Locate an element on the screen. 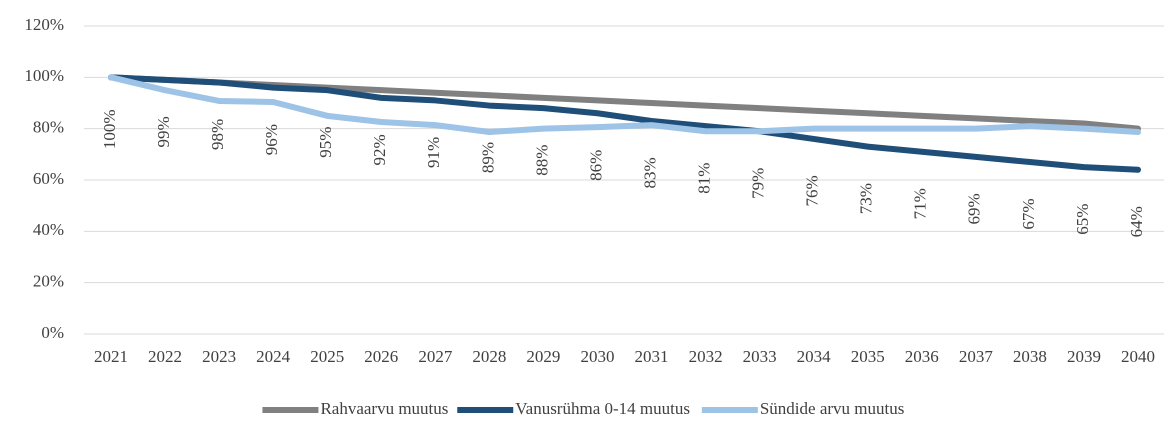 This screenshot has height=421, width=1164. data-label: 73% is located at coordinates (866, 198).